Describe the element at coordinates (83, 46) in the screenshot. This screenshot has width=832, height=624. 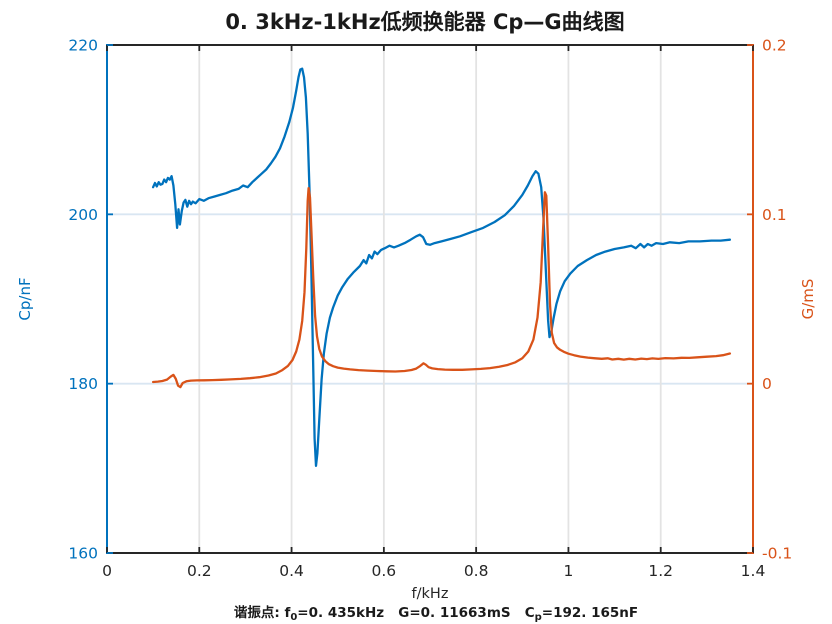
I see `left-y-tick-label: 220` at that location.